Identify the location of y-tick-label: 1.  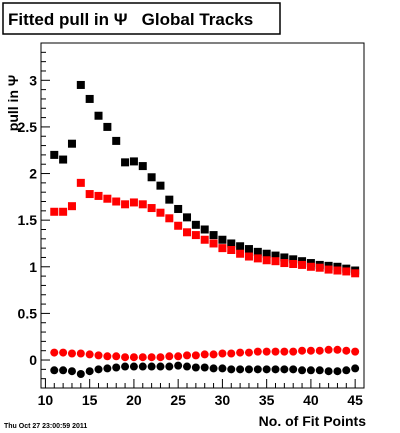
(33, 267).